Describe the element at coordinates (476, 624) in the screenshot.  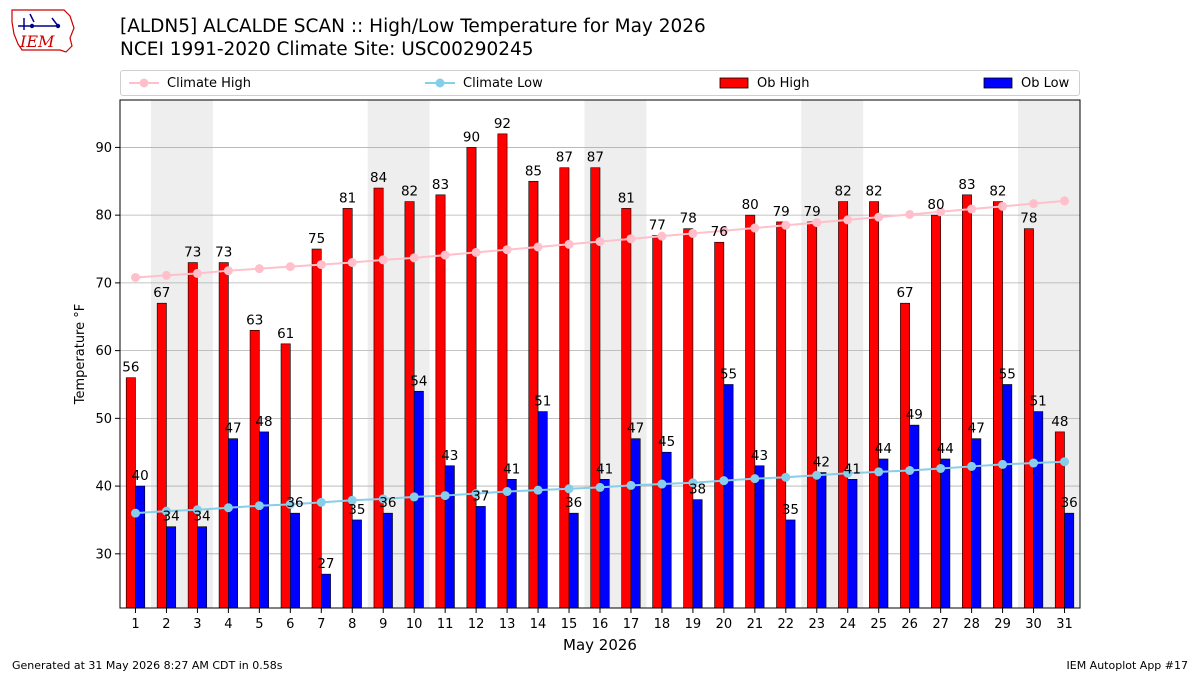
I see `x-tick-label: 12` at that location.